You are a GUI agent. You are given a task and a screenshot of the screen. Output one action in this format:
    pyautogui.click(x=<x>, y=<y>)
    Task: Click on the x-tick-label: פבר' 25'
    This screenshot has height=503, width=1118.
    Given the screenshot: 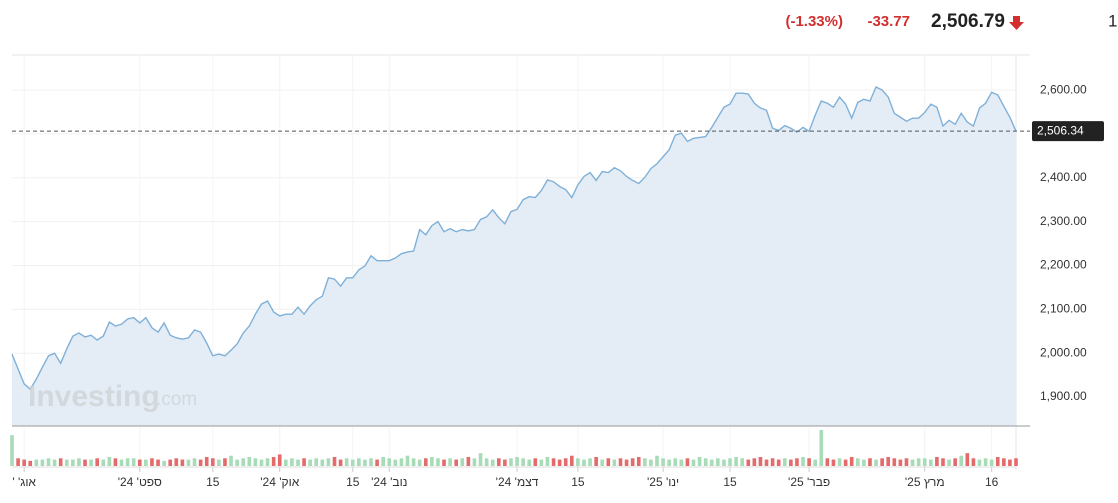 What is the action you would take?
    pyautogui.click(x=809, y=482)
    